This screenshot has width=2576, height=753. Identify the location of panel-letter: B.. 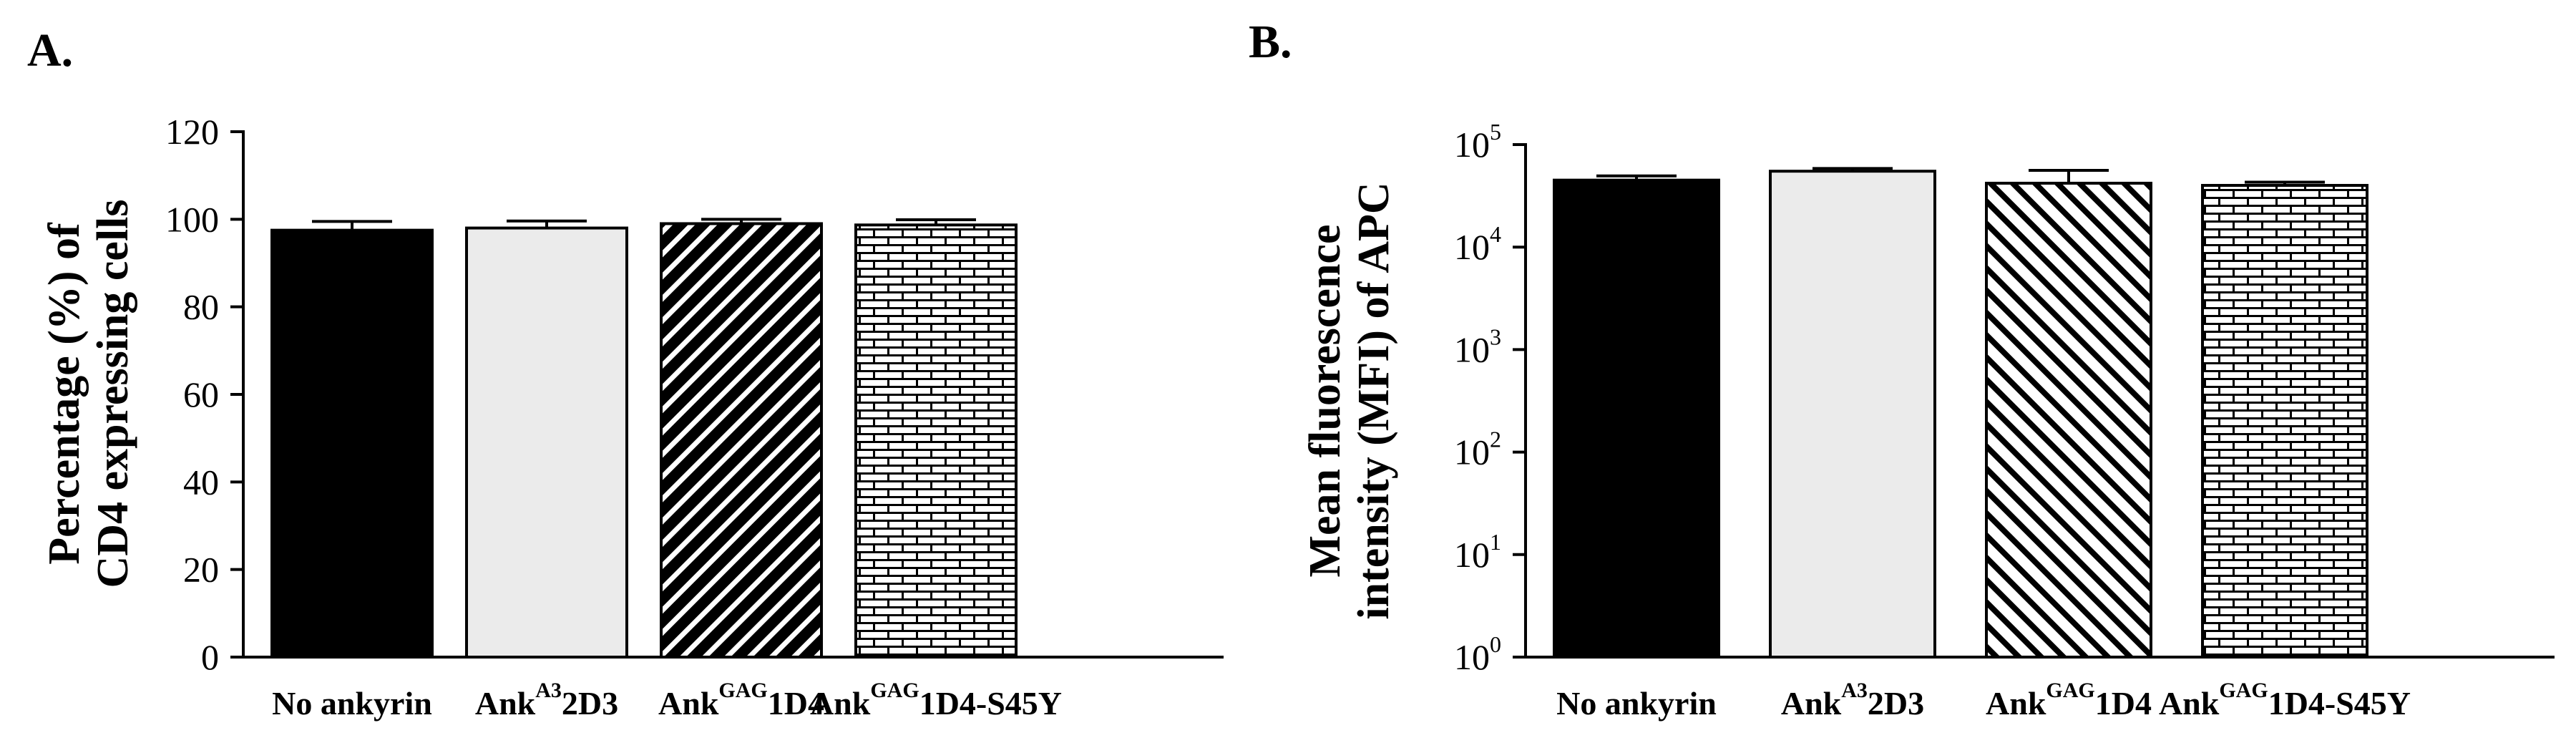
(1270, 42).